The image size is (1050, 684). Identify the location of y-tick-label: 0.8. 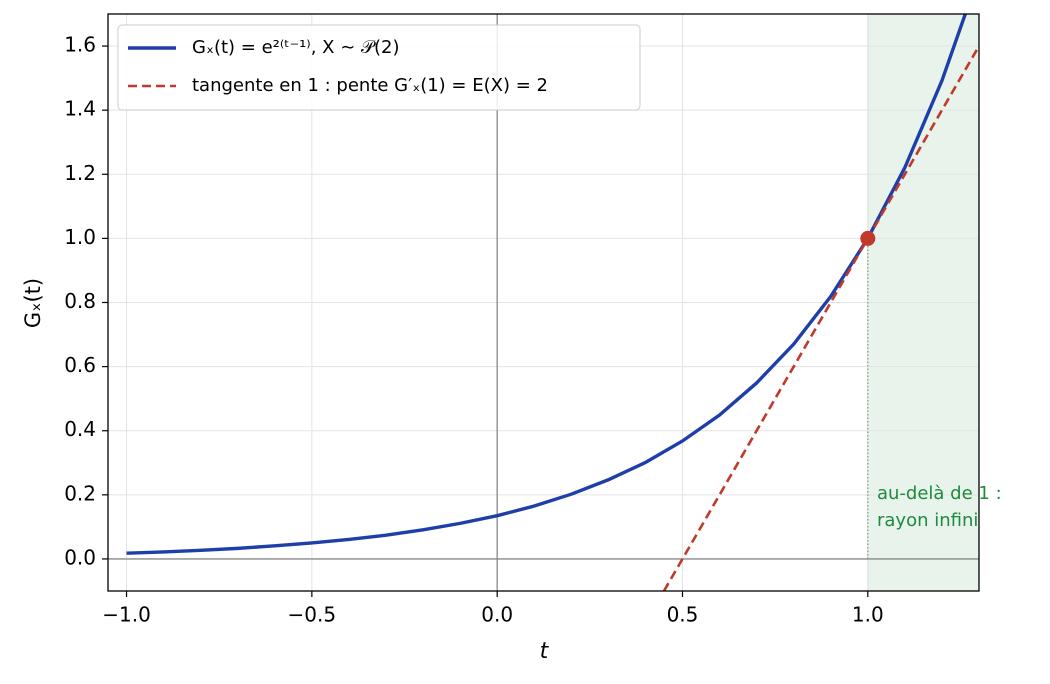
(80, 301).